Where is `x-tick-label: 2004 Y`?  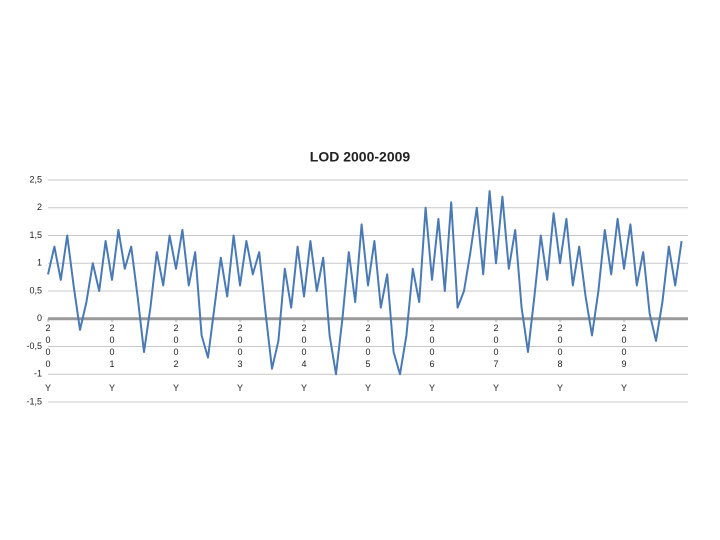 x-tick-label: 2004 Y is located at coordinates (304, 359).